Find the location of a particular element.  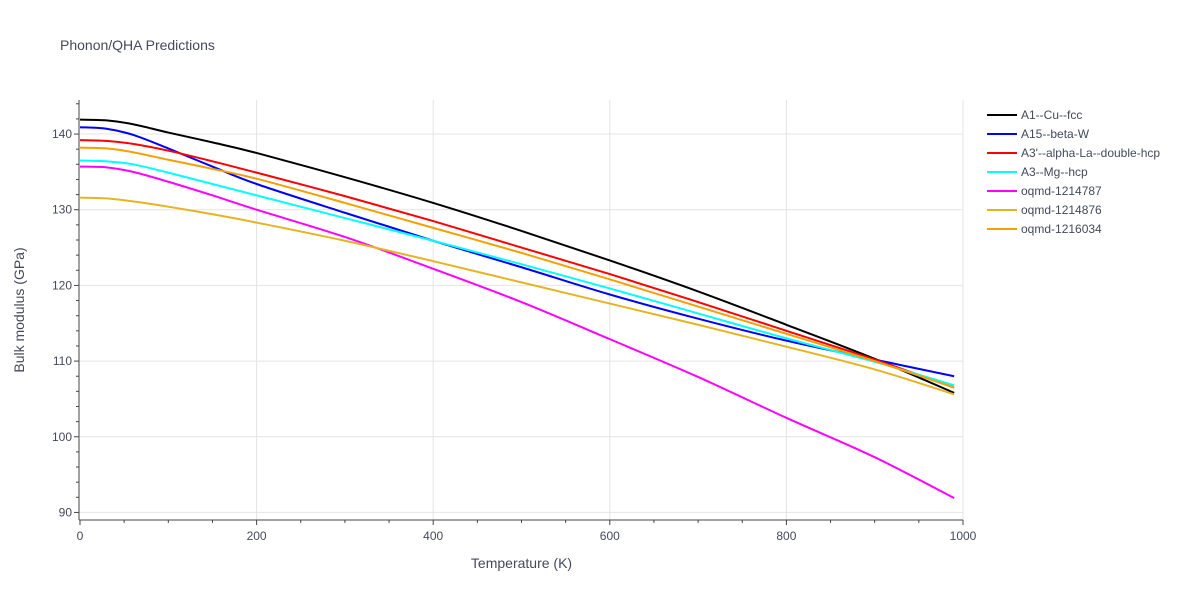

x-tick-label: 0 is located at coordinates (80, 536).